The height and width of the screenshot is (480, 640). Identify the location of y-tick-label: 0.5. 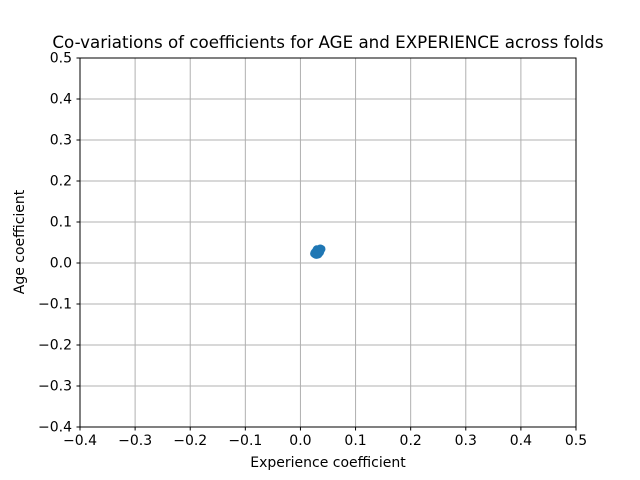
(61, 59).